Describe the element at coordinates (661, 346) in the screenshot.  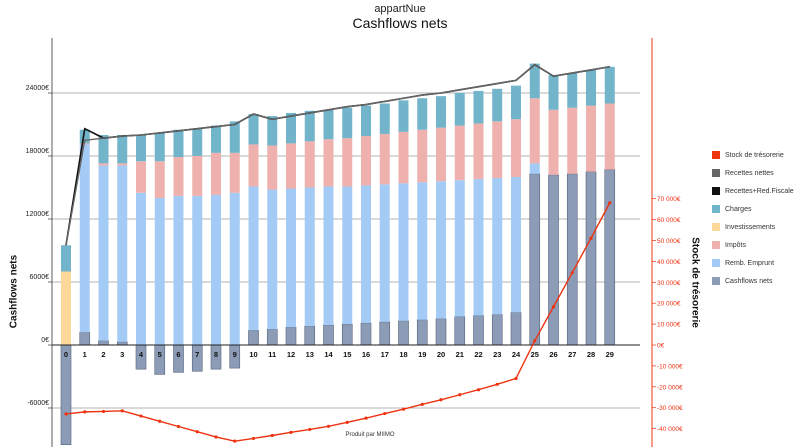
I see `y2-tick-label: 0€` at that location.